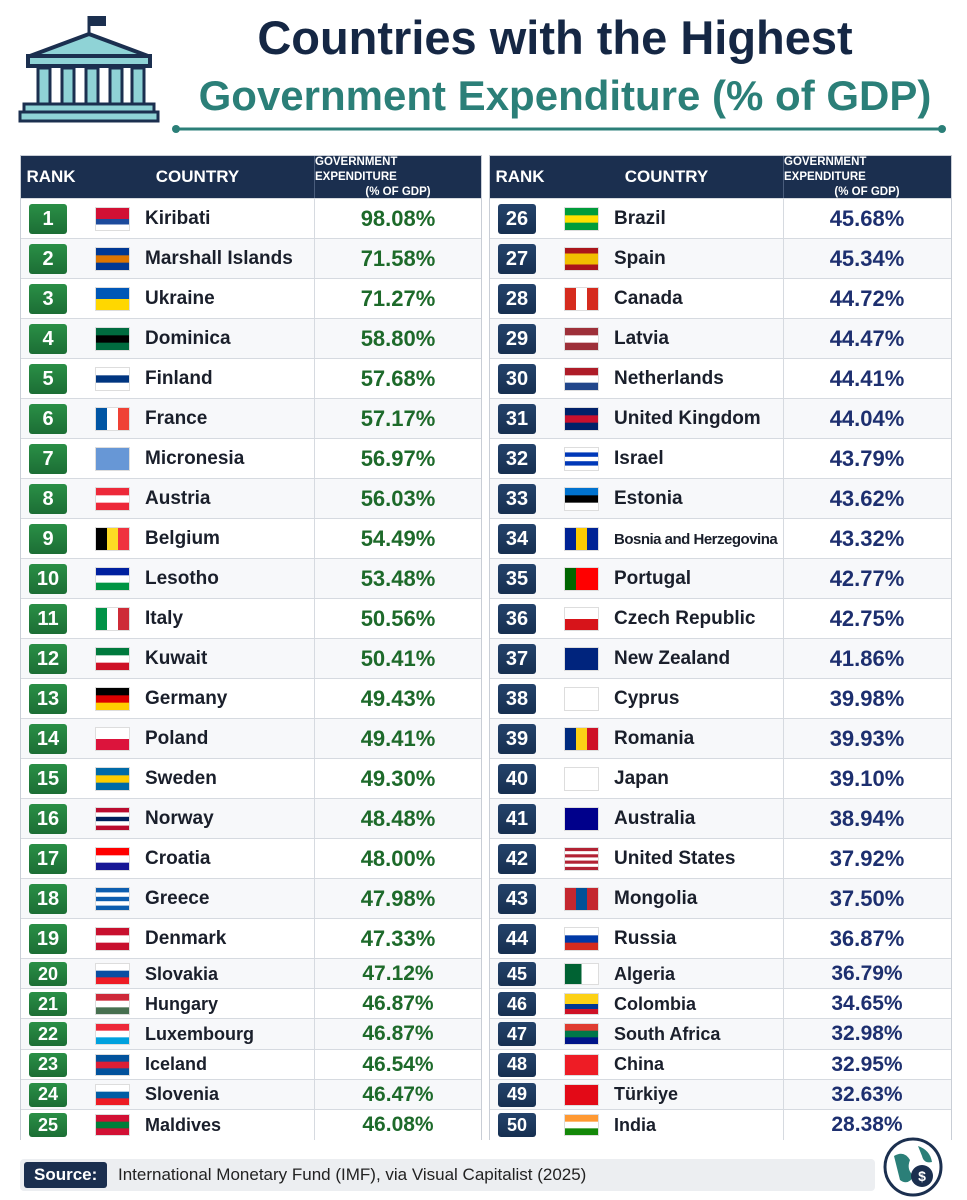 The image size is (967, 1200). Describe the element at coordinates (164, 618) in the screenshot. I see `country-name: Italy` at that location.